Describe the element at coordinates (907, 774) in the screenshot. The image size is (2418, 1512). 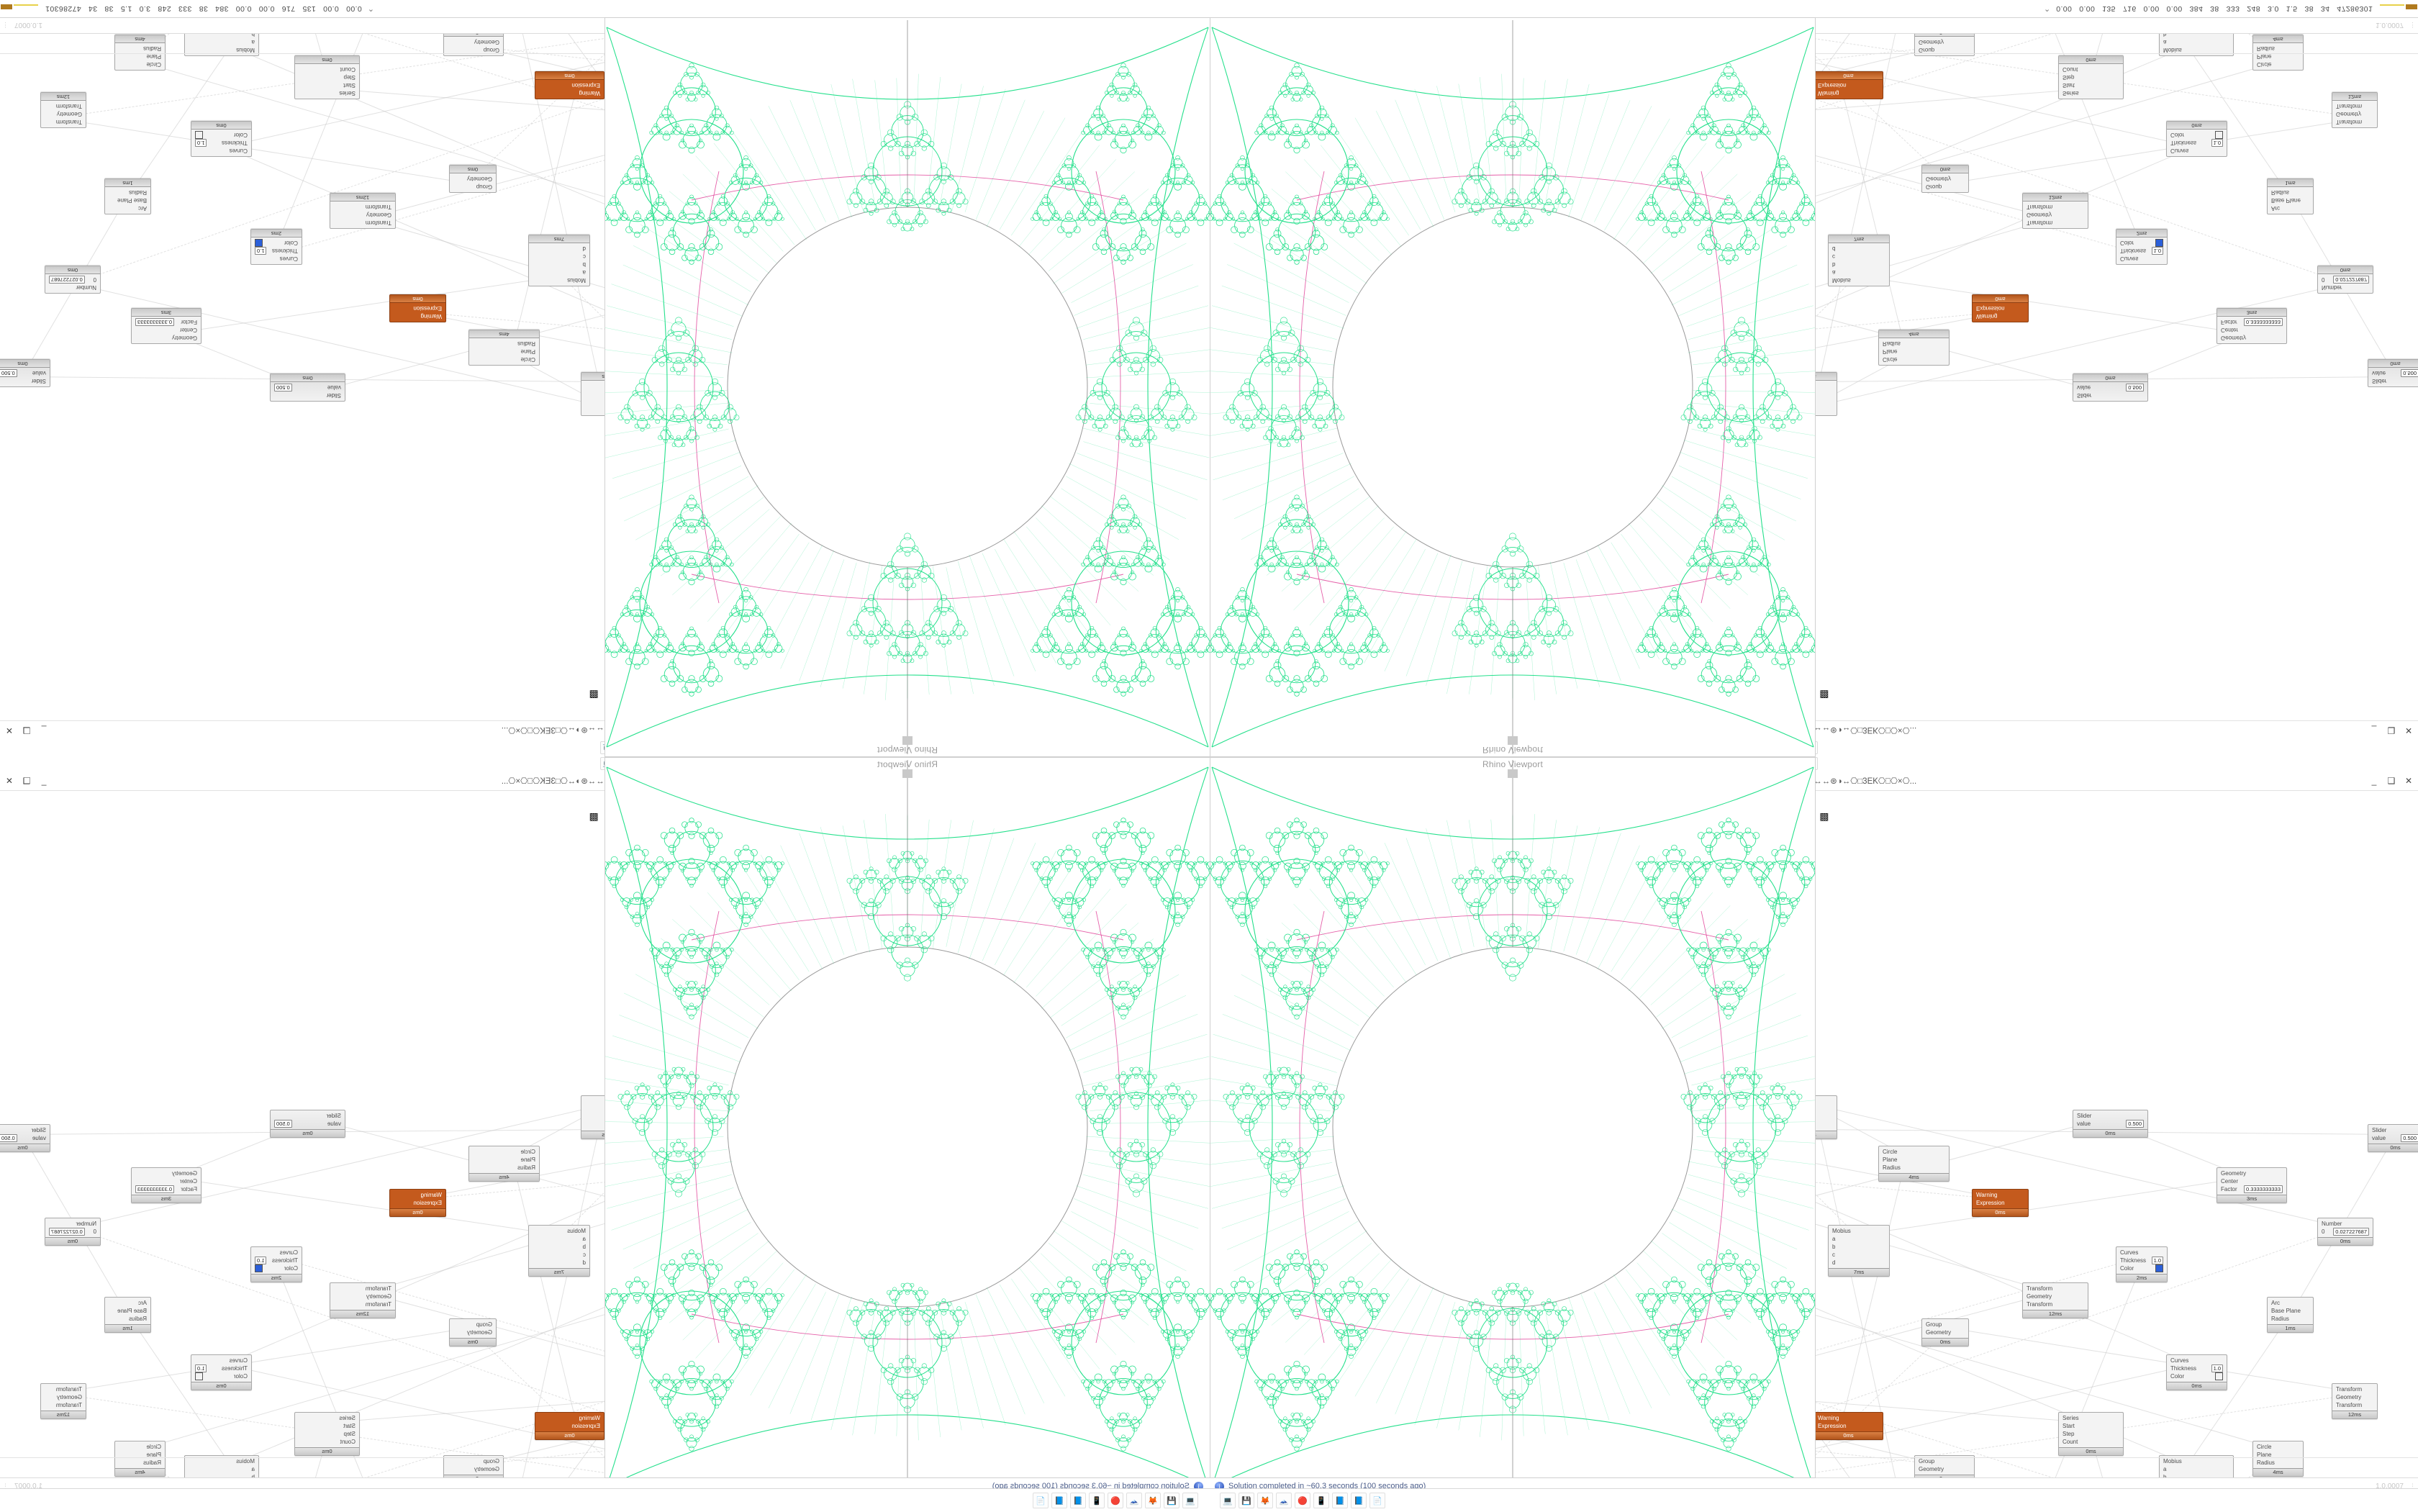
I see `viewport-tab-handle-bl` at that location.